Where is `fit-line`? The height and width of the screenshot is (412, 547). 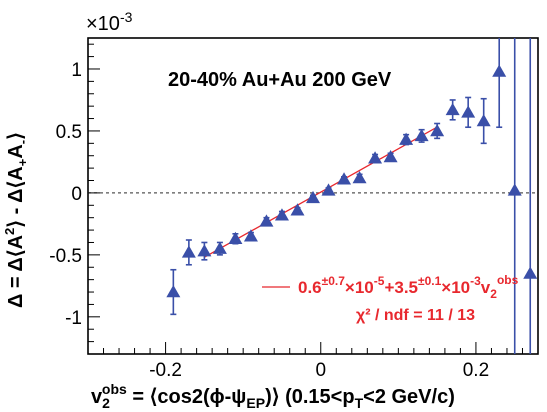
fit-line is located at coordinates (321, 192).